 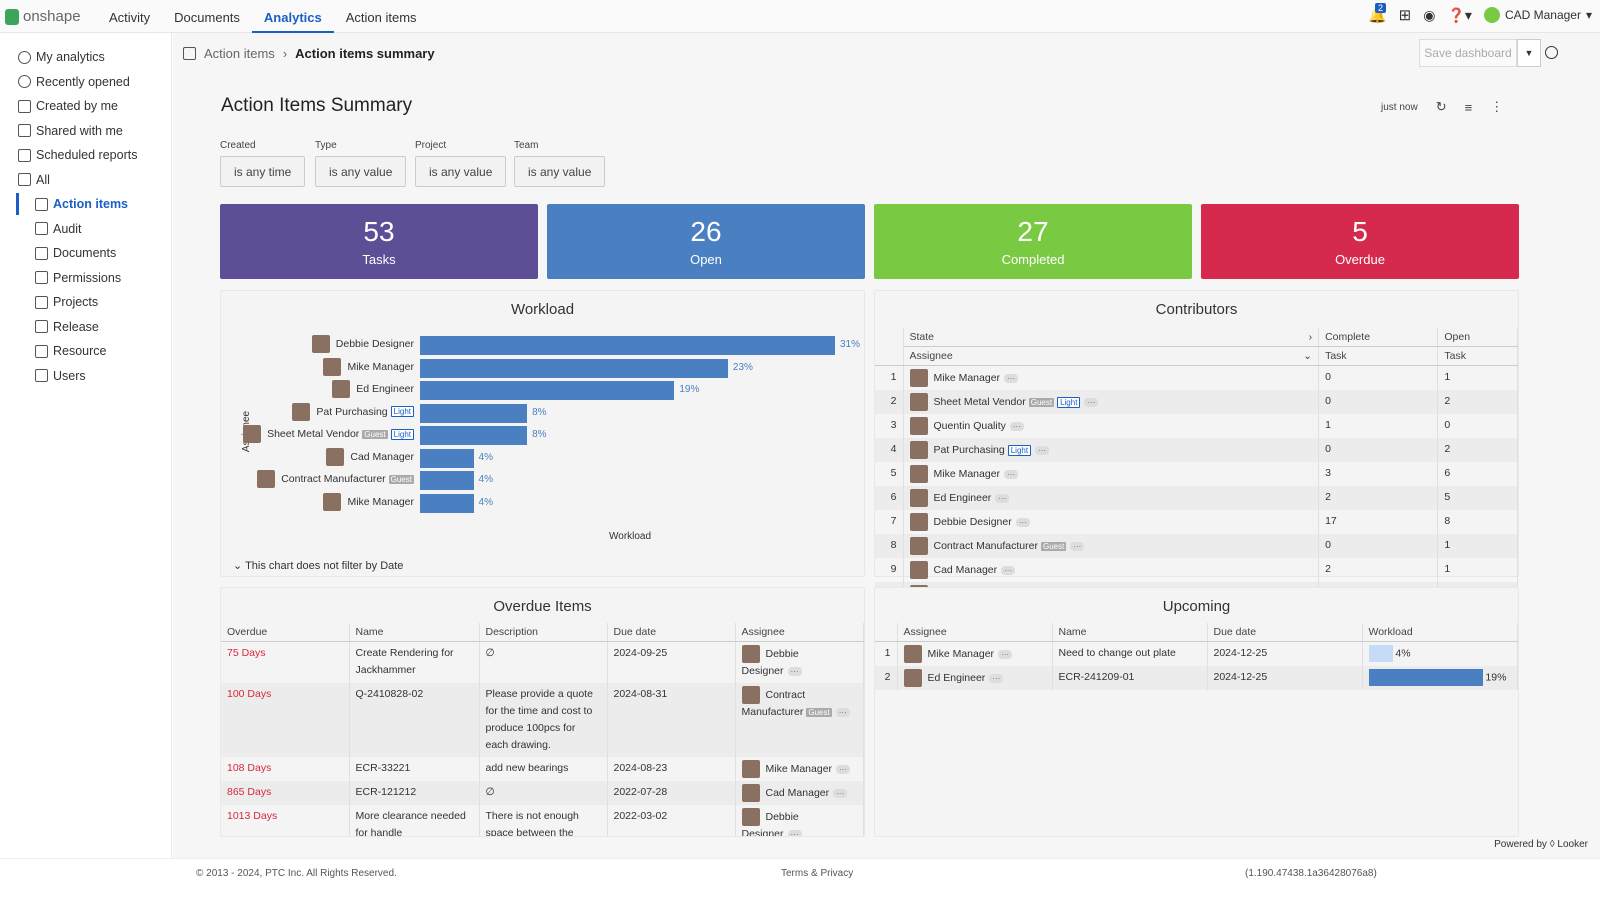 I want to click on refresh-icon: ↻, so click(x=1441, y=106).